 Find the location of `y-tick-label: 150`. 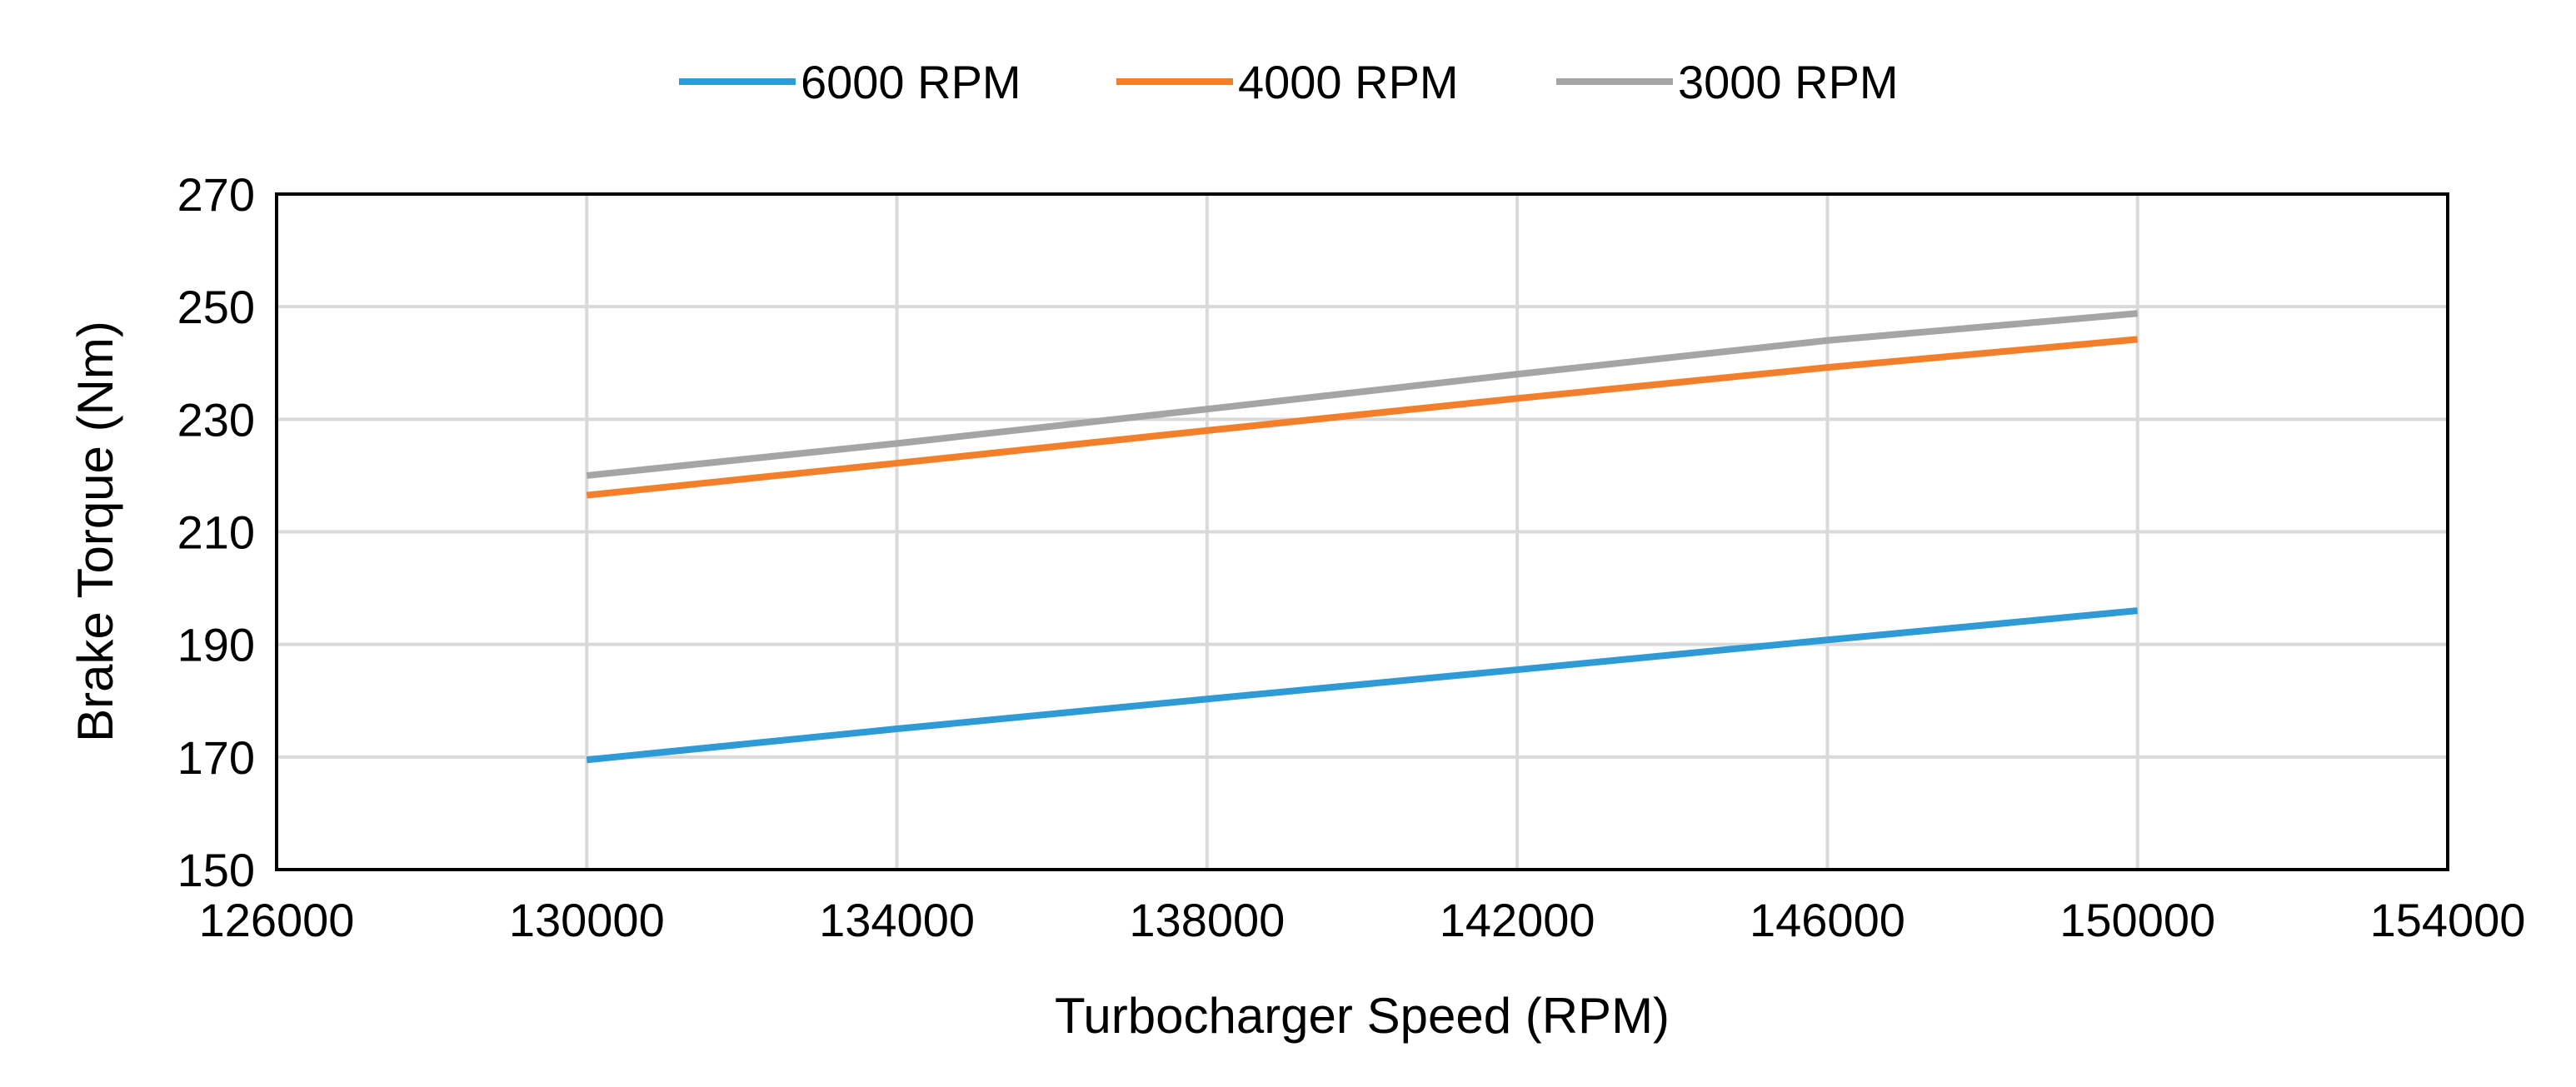

y-tick-label: 150 is located at coordinates (216, 870).